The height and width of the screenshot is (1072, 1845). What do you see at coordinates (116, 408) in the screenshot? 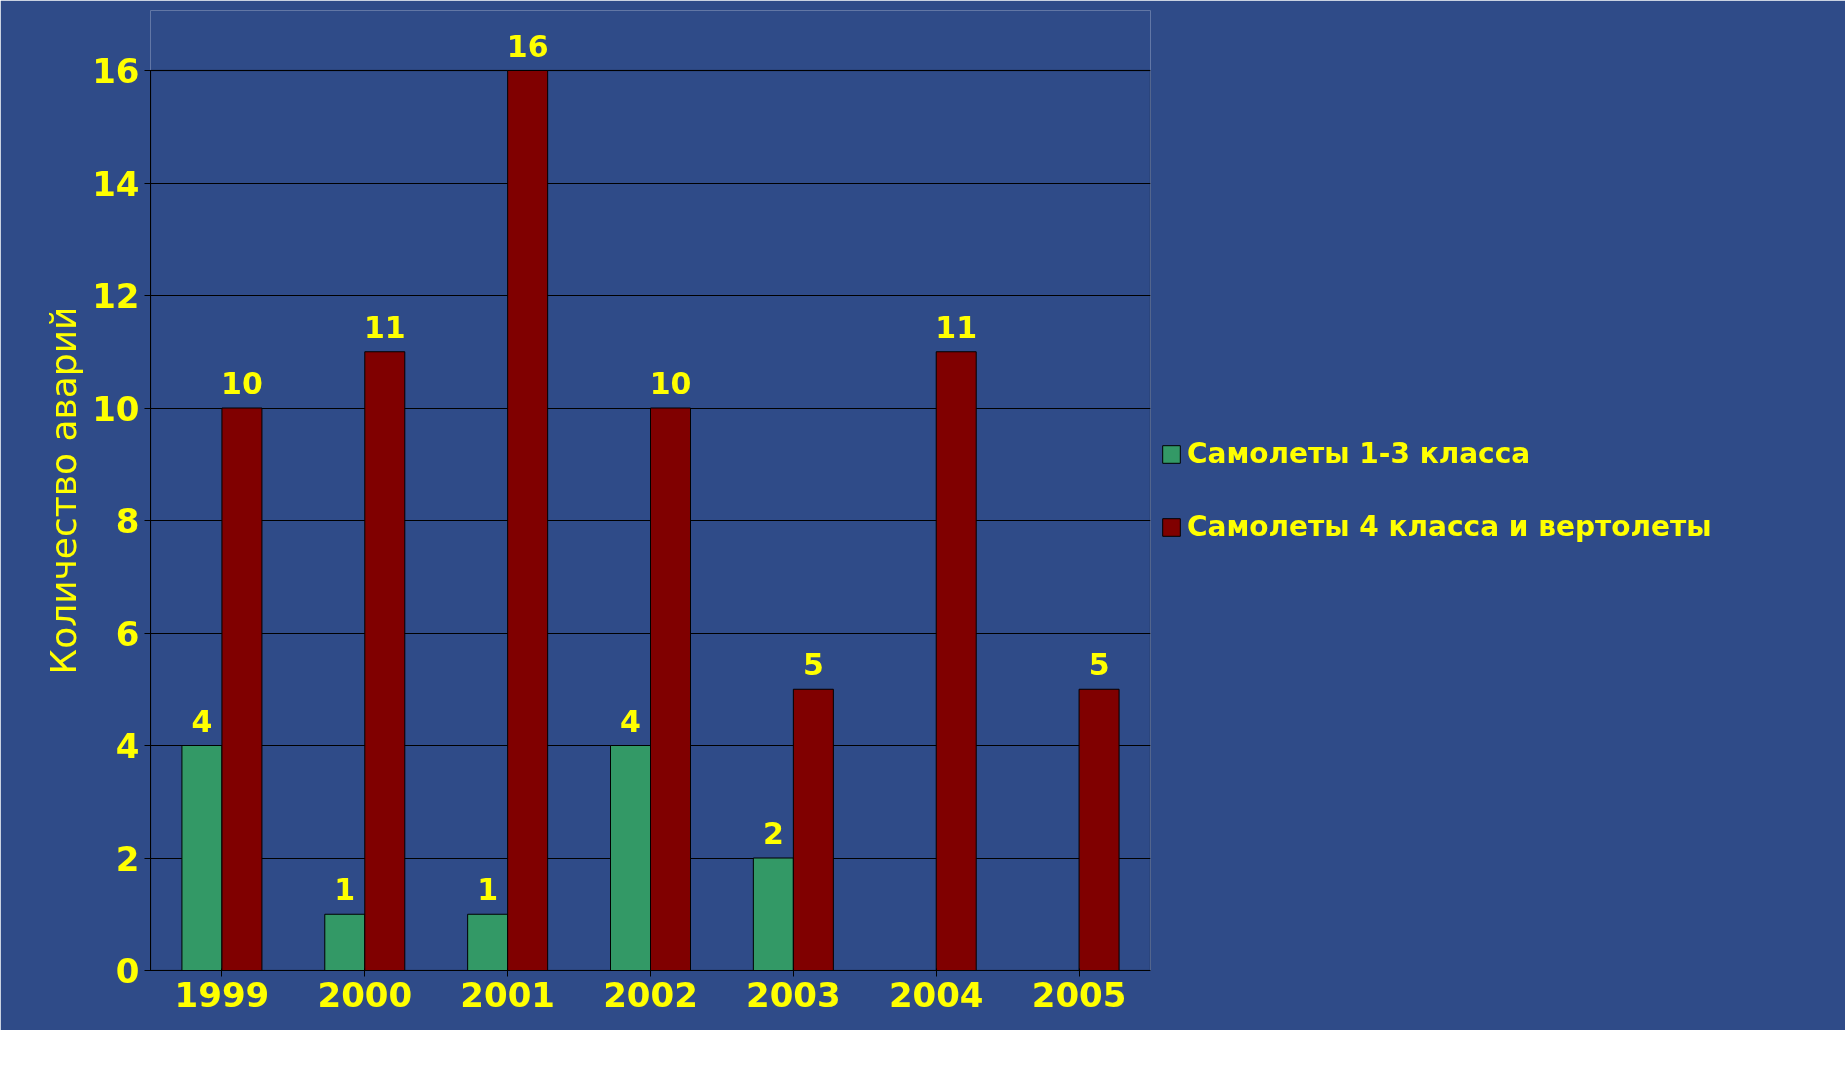
I see `y-tick-label: 10` at bounding box center [116, 408].